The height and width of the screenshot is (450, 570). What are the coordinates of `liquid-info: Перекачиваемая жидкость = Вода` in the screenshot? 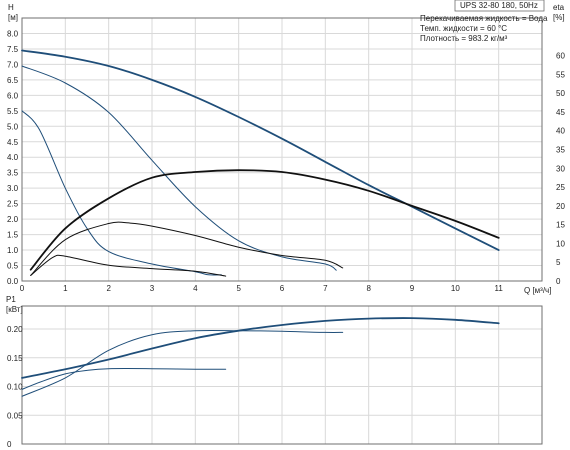 It's located at (484, 18).